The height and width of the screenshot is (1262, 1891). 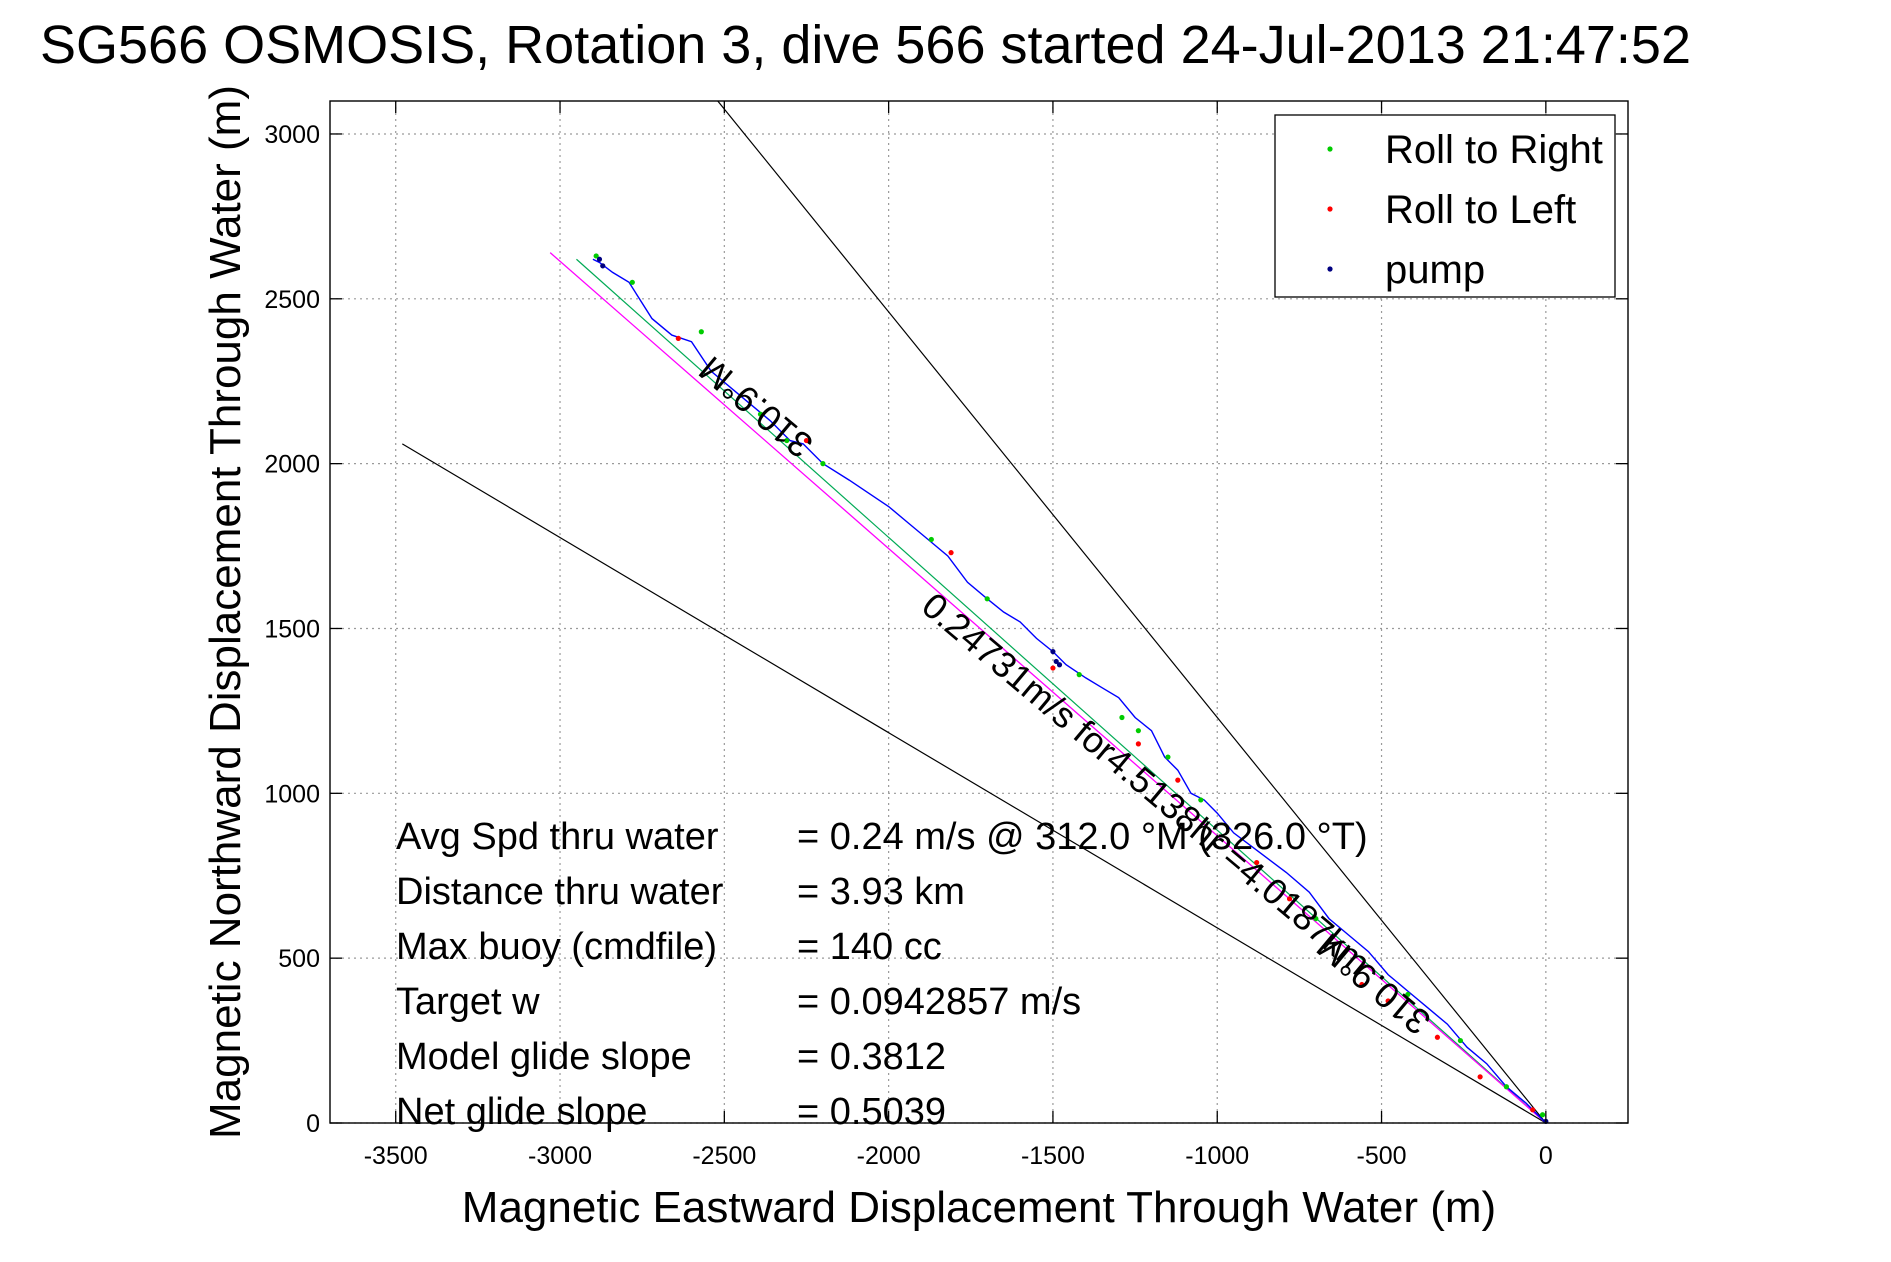 What do you see at coordinates (1082, 837) in the screenshot?
I see `stat-value: = 0.24 m/s @ 312.0 °M (326.0 °T)` at bounding box center [1082, 837].